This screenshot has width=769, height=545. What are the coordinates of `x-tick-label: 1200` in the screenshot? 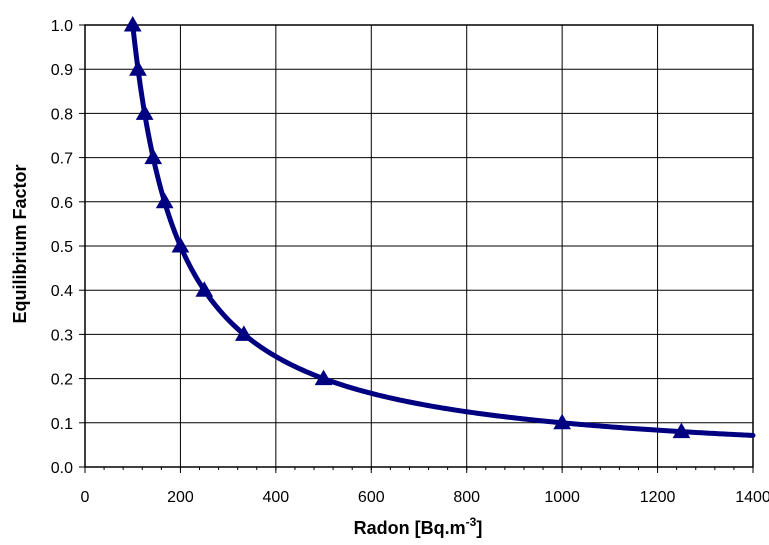 It's located at (658, 497).